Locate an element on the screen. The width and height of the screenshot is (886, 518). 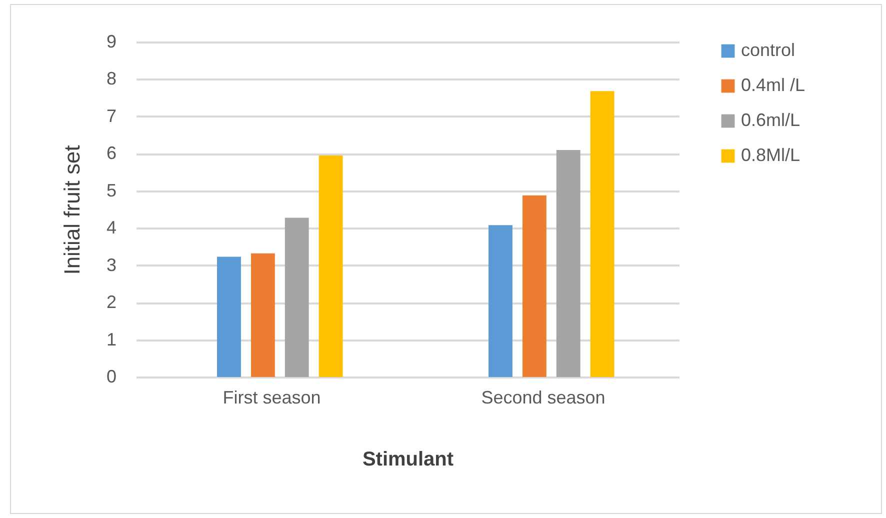
legend-label: 0.4ml /L is located at coordinates (773, 85).